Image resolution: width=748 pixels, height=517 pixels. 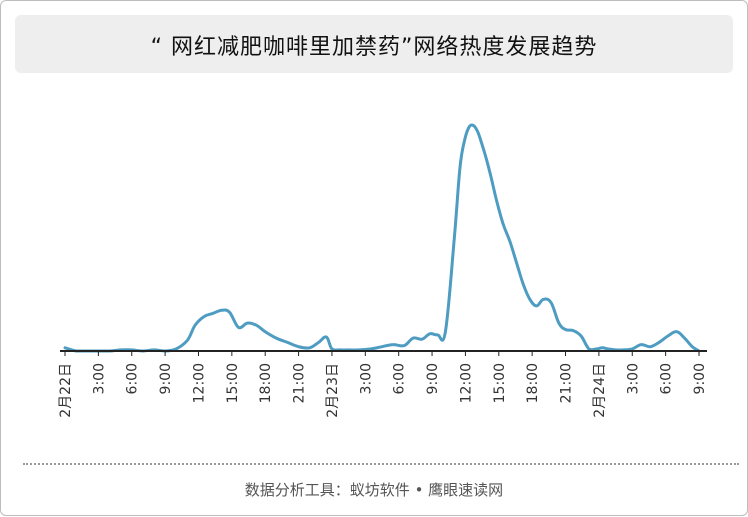 What do you see at coordinates (374, 490) in the screenshot?
I see `source-credit: 数据分析工具：蚁坊软件 • 鹰眼速读网` at bounding box center [374, 490].